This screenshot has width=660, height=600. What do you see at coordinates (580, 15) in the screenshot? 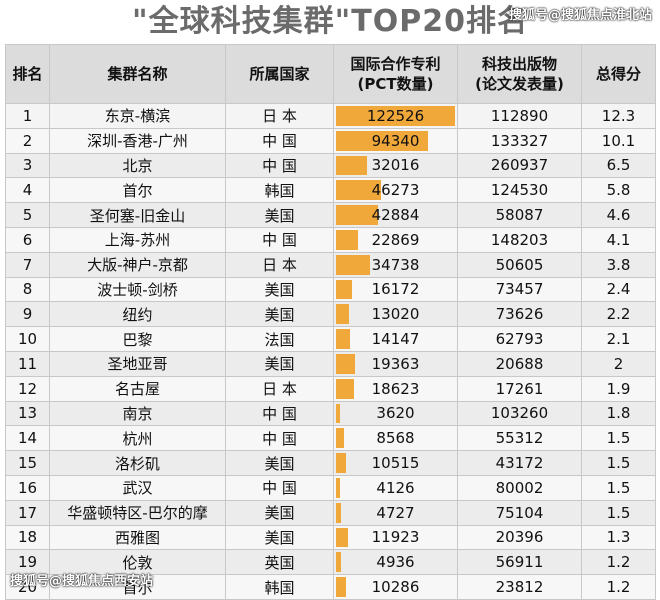
I see `watermark-top: 搜狐号@搜狐焦点淮北站` at bounding box center [580, 15].